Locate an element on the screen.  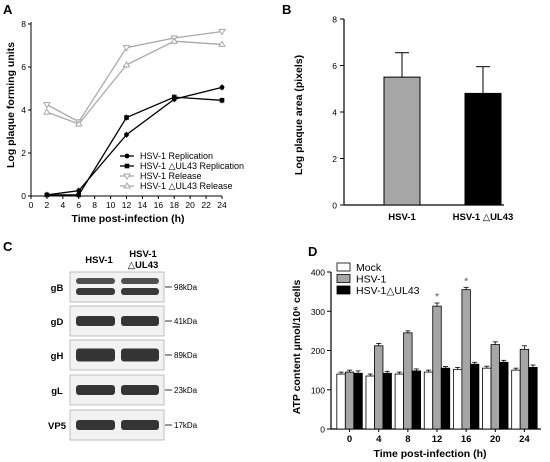
chart-d-bar-mock-16h is located at coordinates (457, 399).